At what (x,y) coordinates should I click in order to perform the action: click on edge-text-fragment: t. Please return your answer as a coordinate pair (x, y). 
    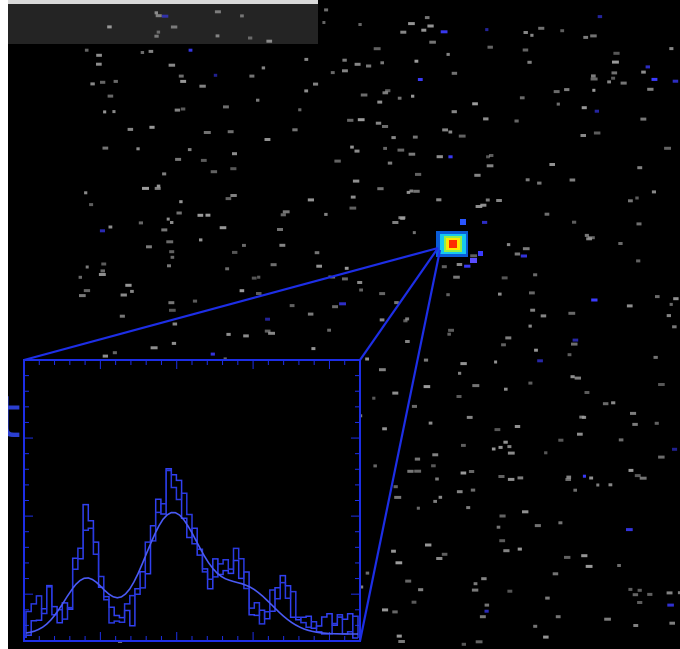
    Looking at the image, I should click on (14, 417).